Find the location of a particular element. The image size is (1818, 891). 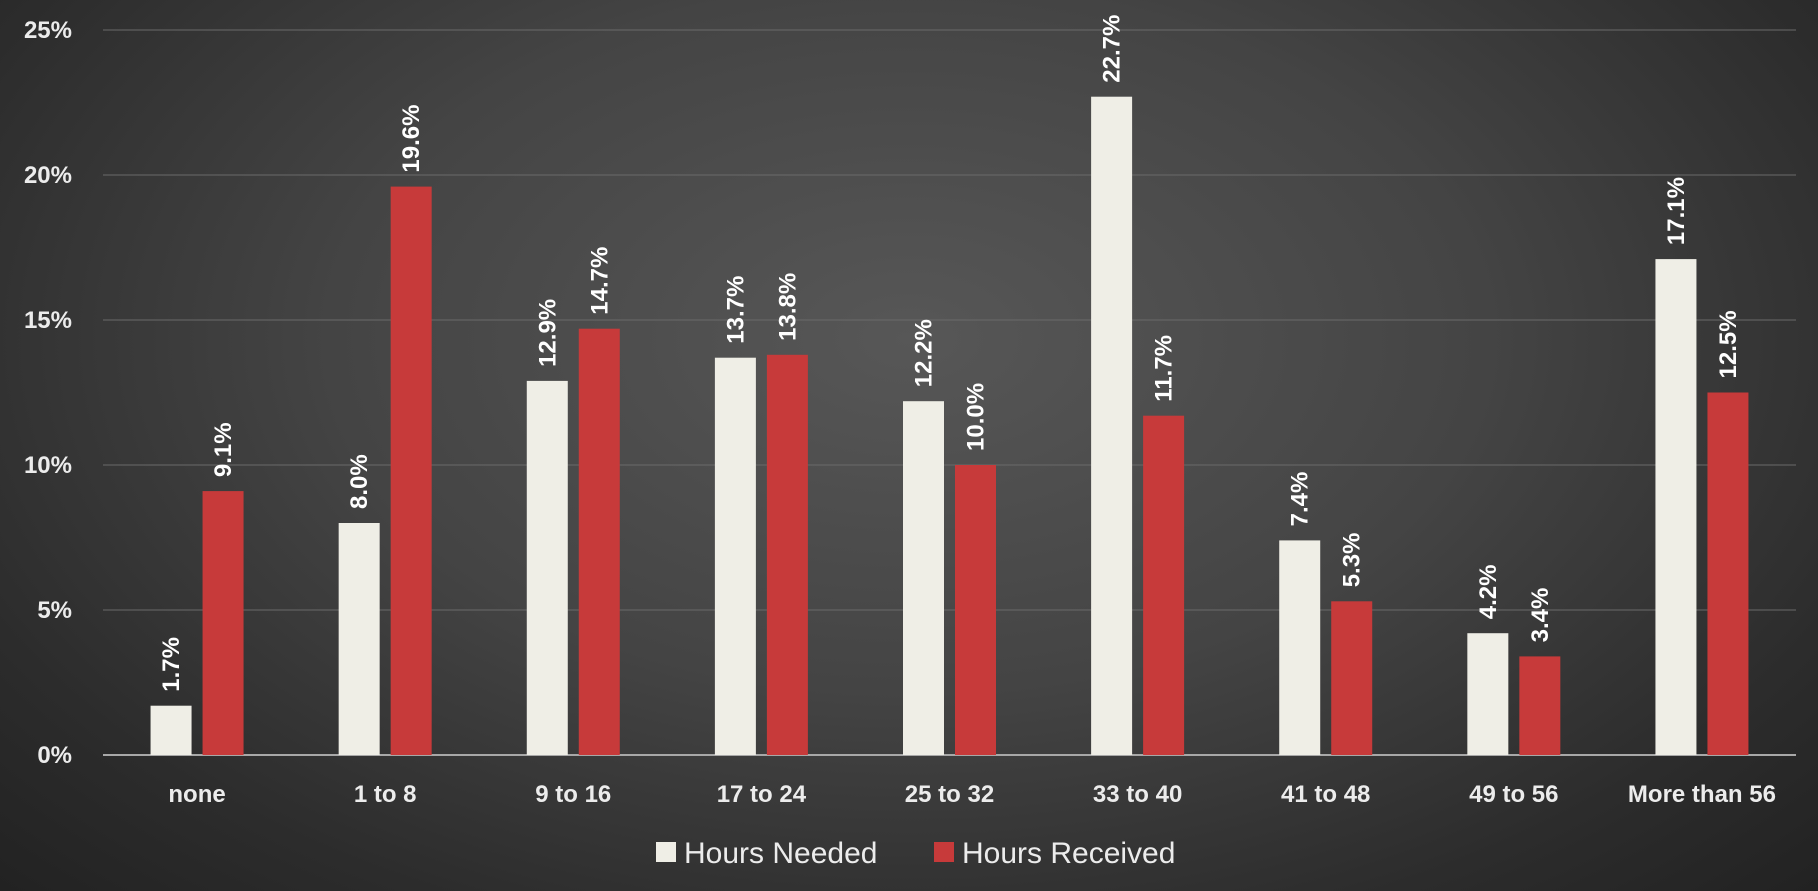

x-tick-label: 17 to 24 is located at coordinates (762, 794).